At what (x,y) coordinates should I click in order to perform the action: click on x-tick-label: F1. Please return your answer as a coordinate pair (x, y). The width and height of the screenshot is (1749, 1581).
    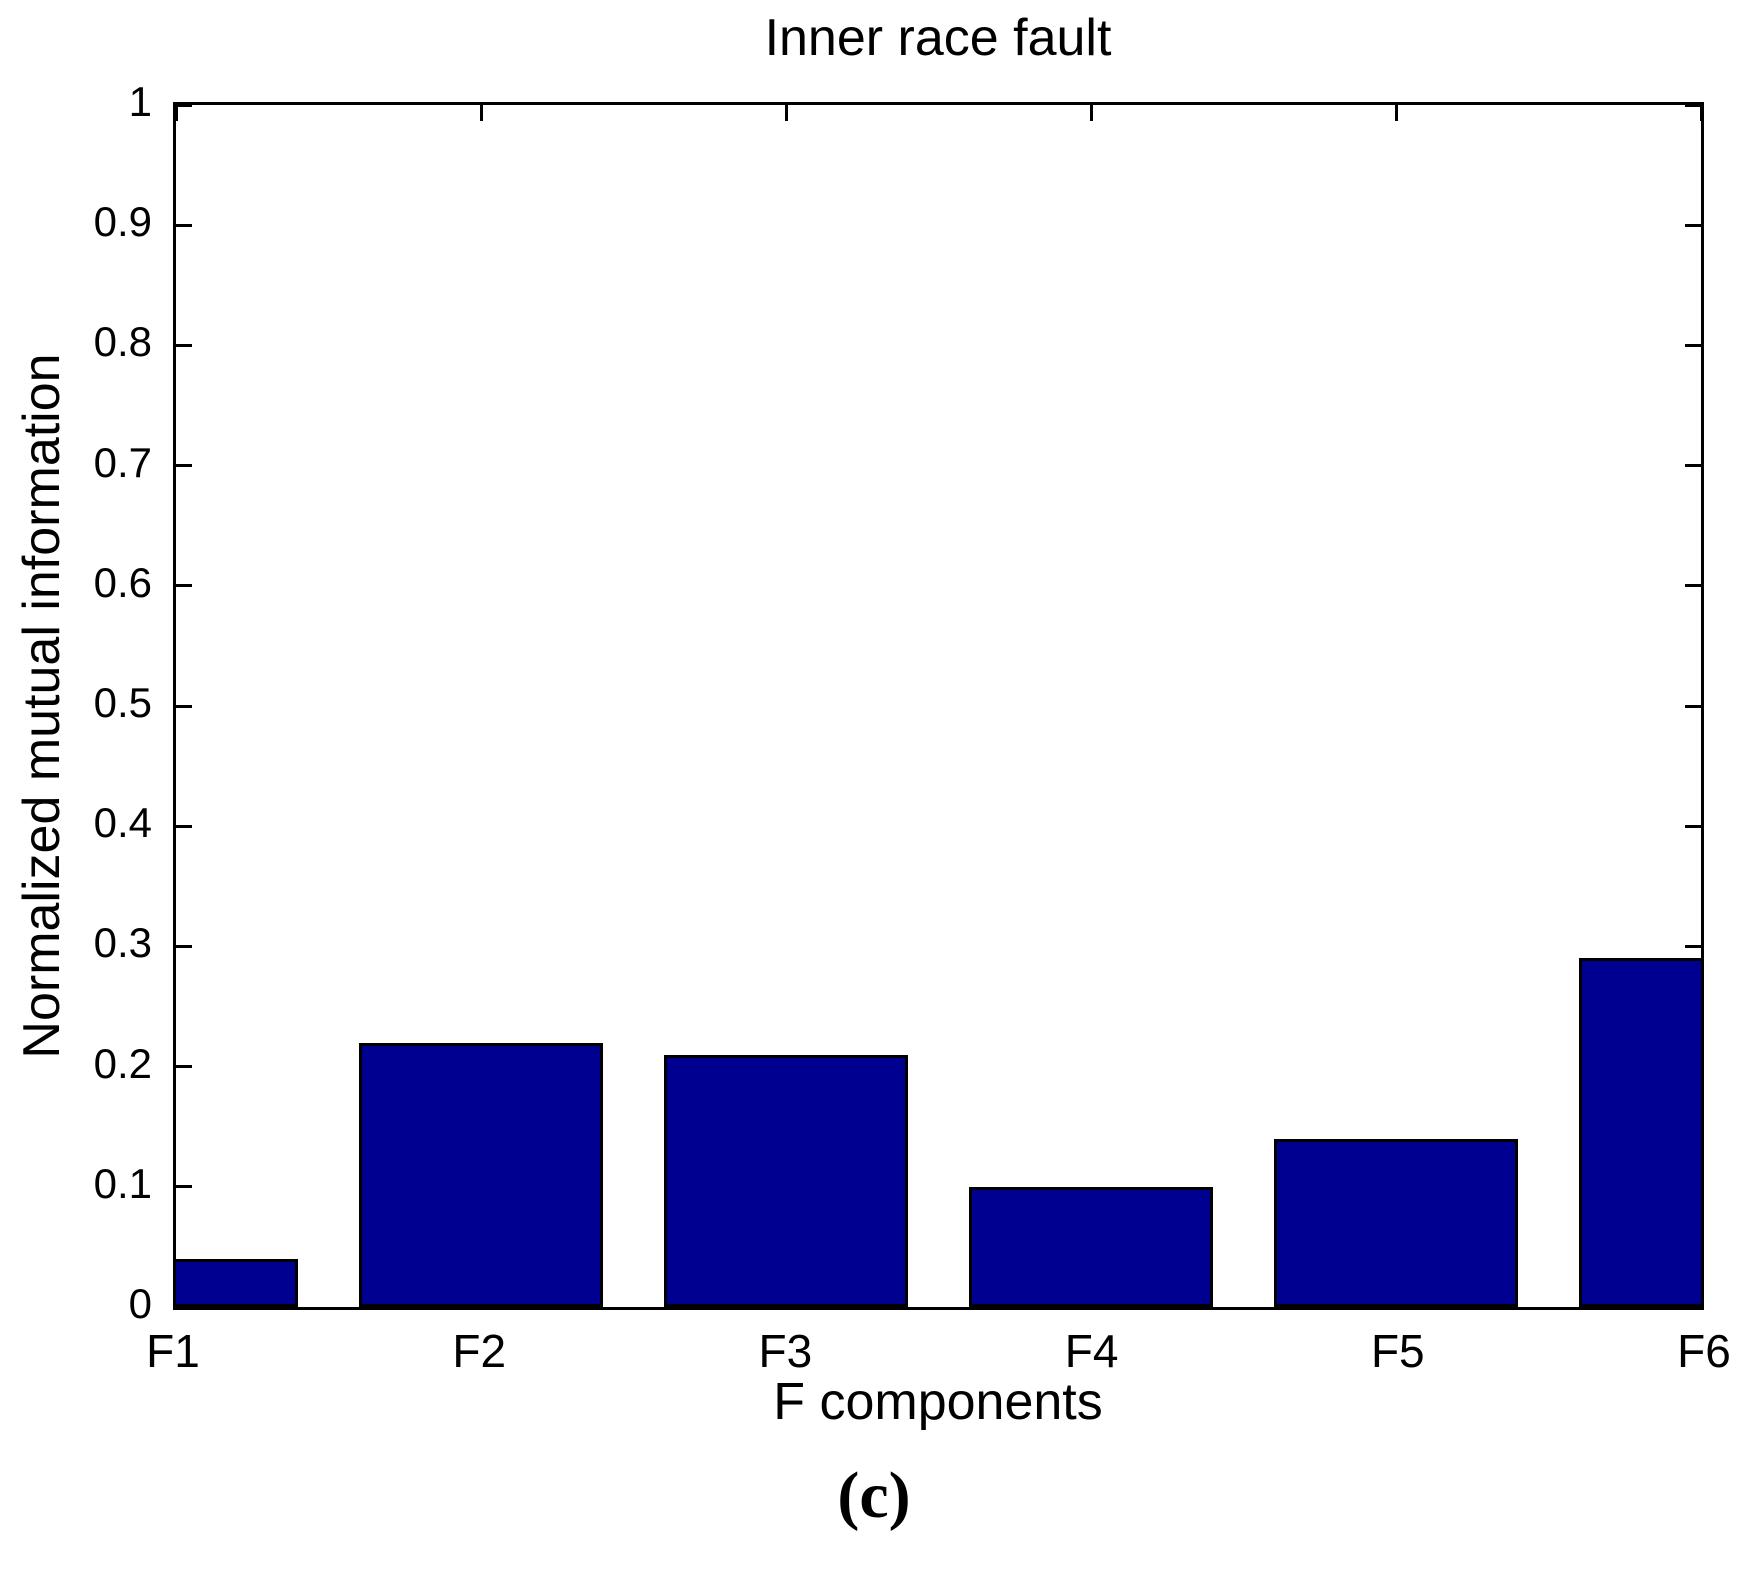
    Looking at the image, I should click on (173, 1351).